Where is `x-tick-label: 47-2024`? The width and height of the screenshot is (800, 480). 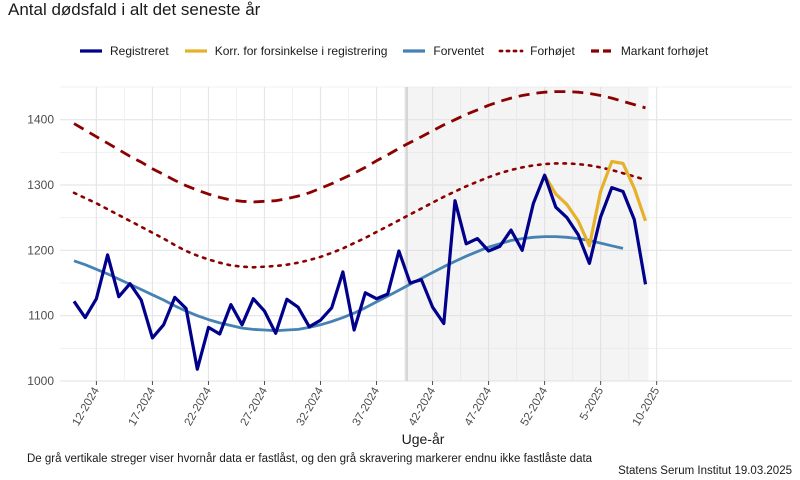 x-tick-label: 47-2024 is located at coordinates (479, 406).